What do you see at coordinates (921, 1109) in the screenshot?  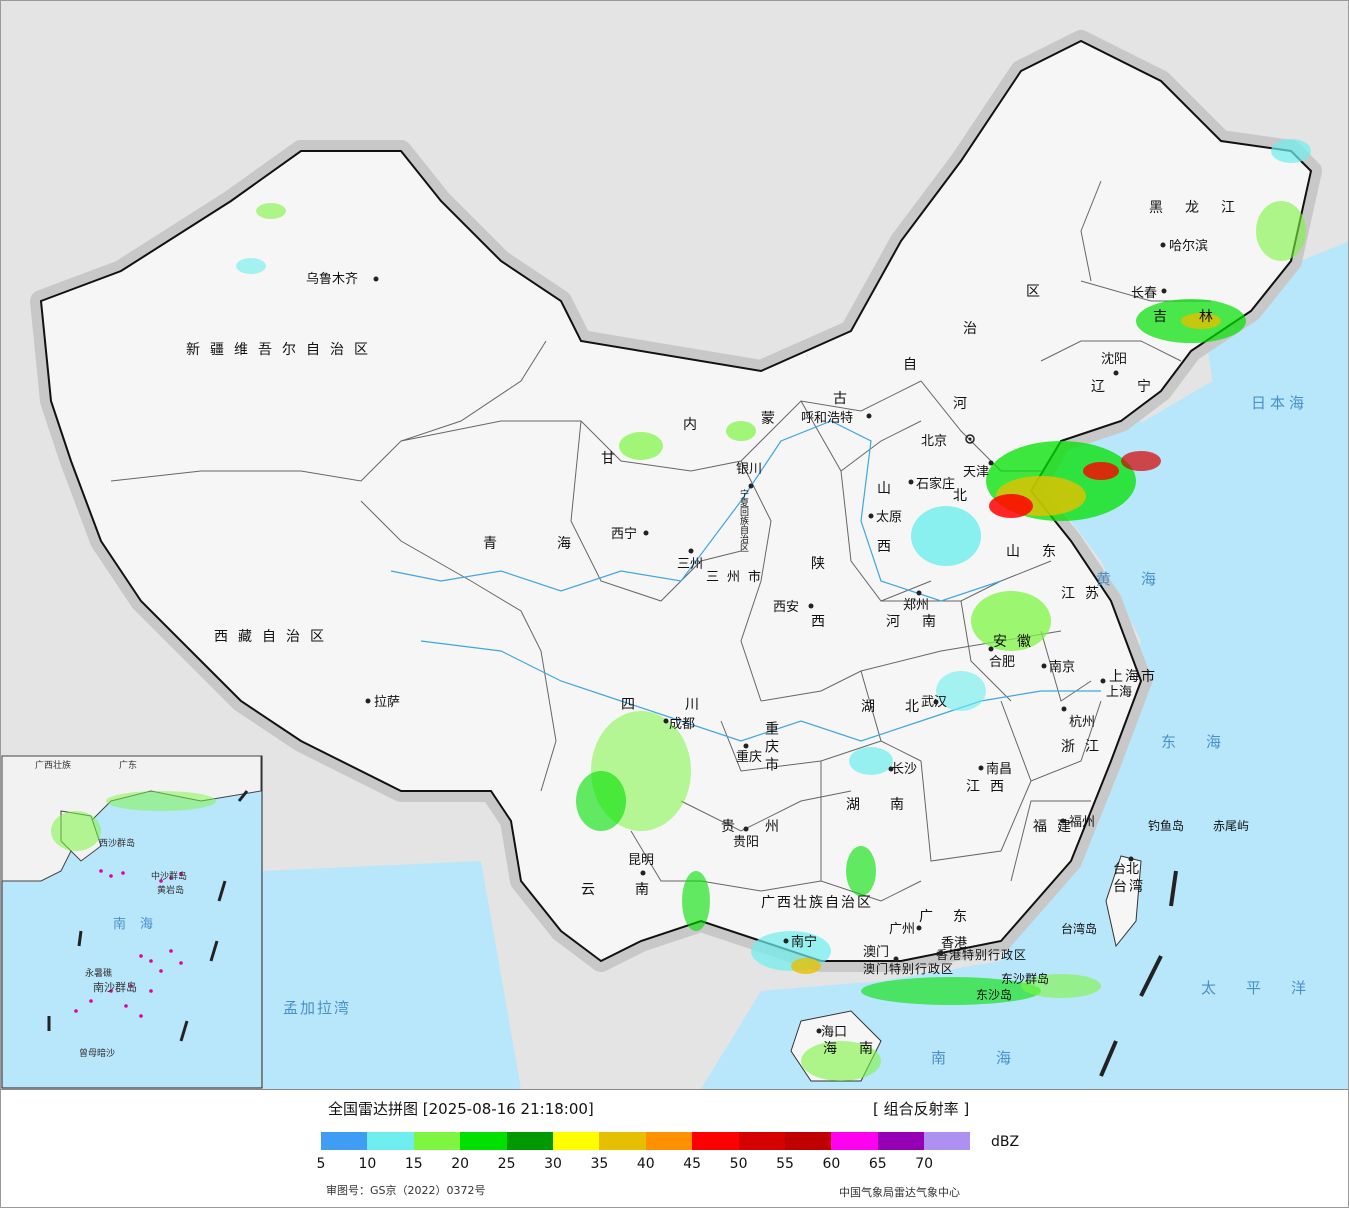 I see `product-name: [ 组合反射率 ]` at bounding box center [921, 1109].